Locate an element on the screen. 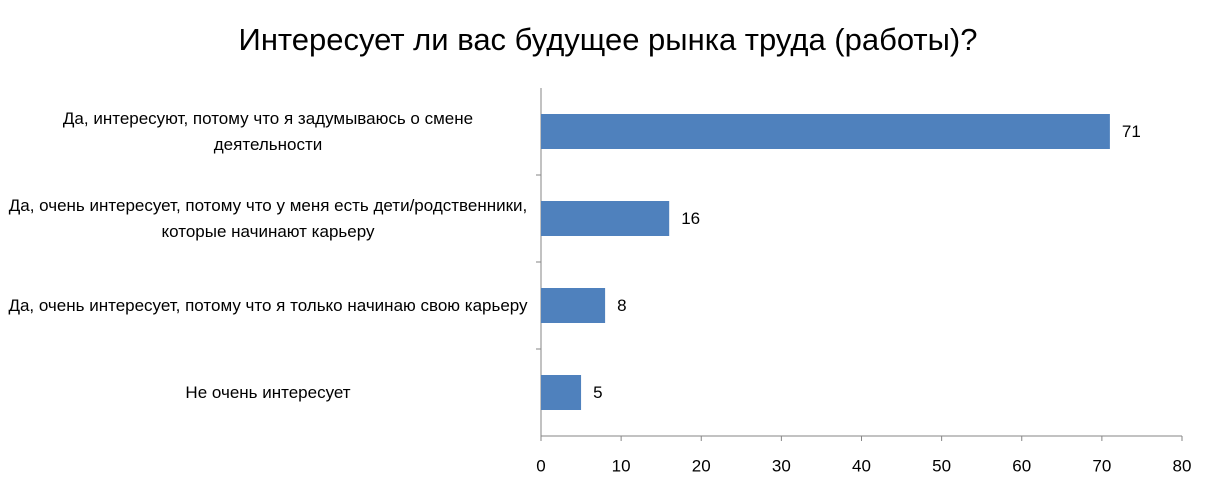 The image size is (1216, 490). value-label: 16 is located at coordinates (690, 218).